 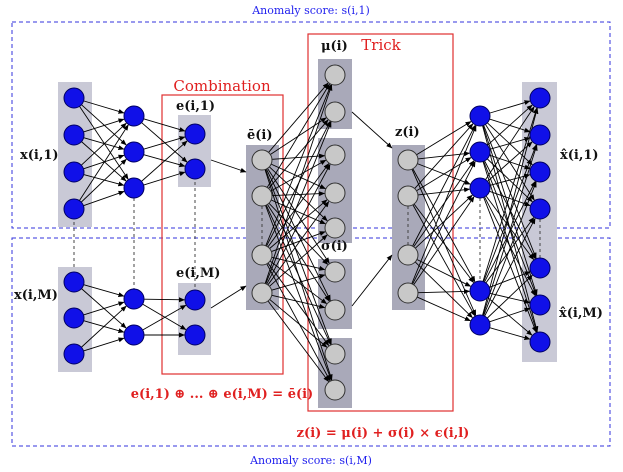 What do you see at coordinates (222, 86) in the screenshot?
I see `combination-label: Combination` at bounding box center [222, 86].